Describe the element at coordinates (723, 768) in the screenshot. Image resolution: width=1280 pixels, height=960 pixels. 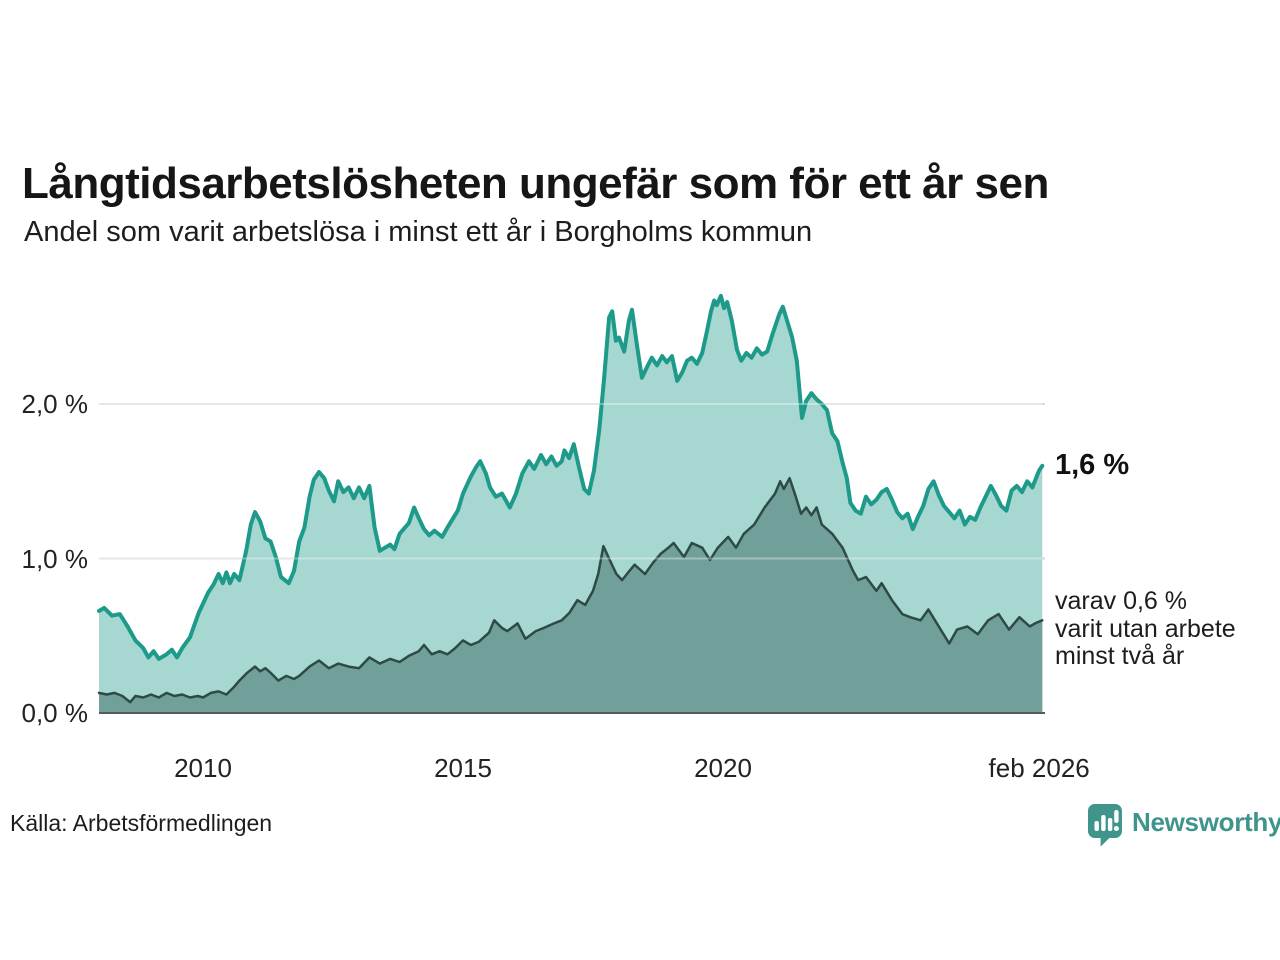
I see `x-axis-label-2020: 2020` at that location.